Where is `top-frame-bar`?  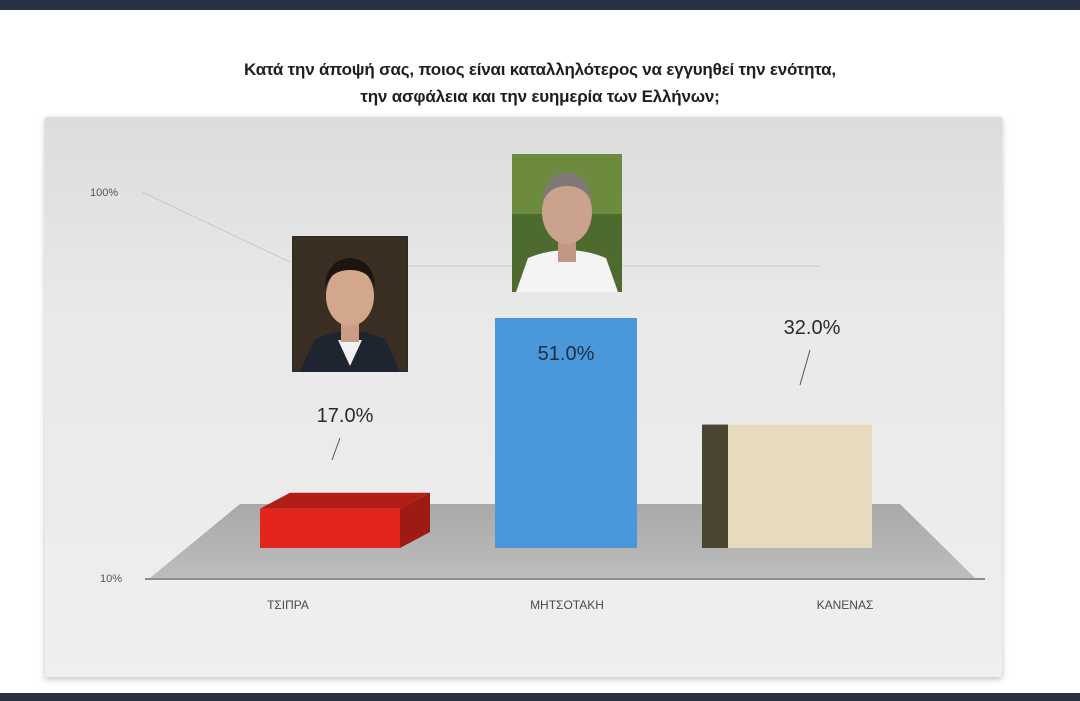 top-frame-bar is located at coordinates (540, 5).